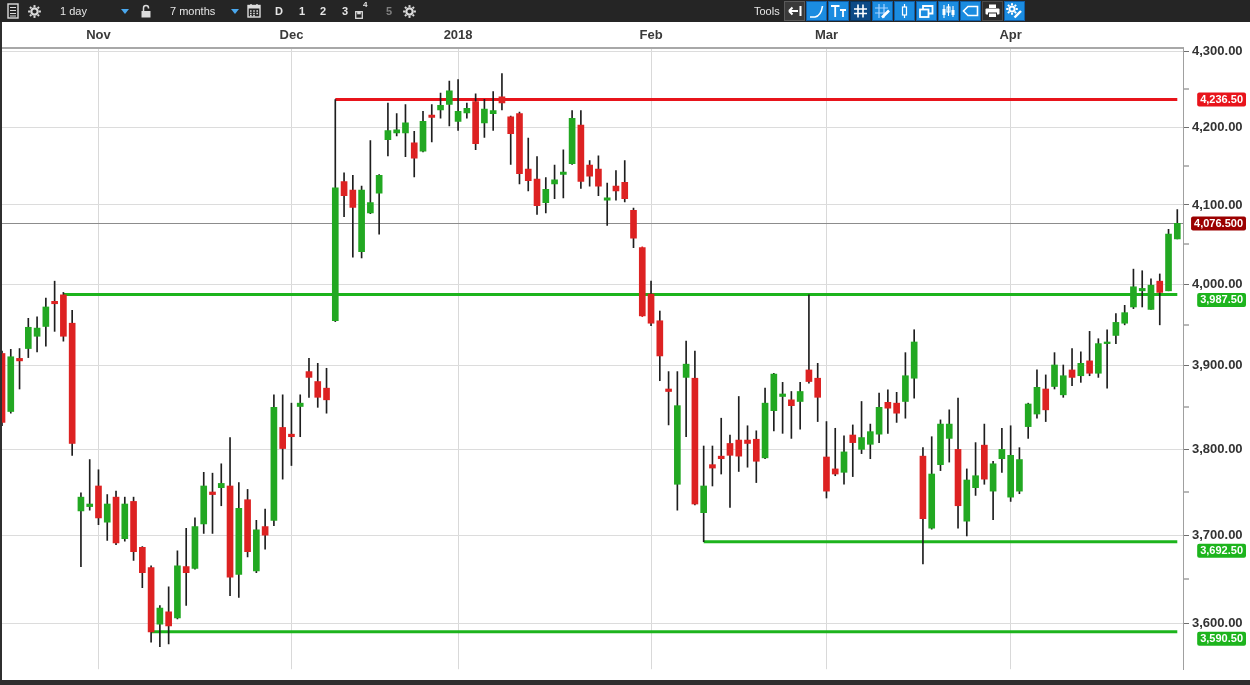  What do you see at coordinates (625, 11) in the screenshot?
I see `toolbar: 1 day 7 months D 1 2 3 4 5 Tools` at bounding box center [625, 11].